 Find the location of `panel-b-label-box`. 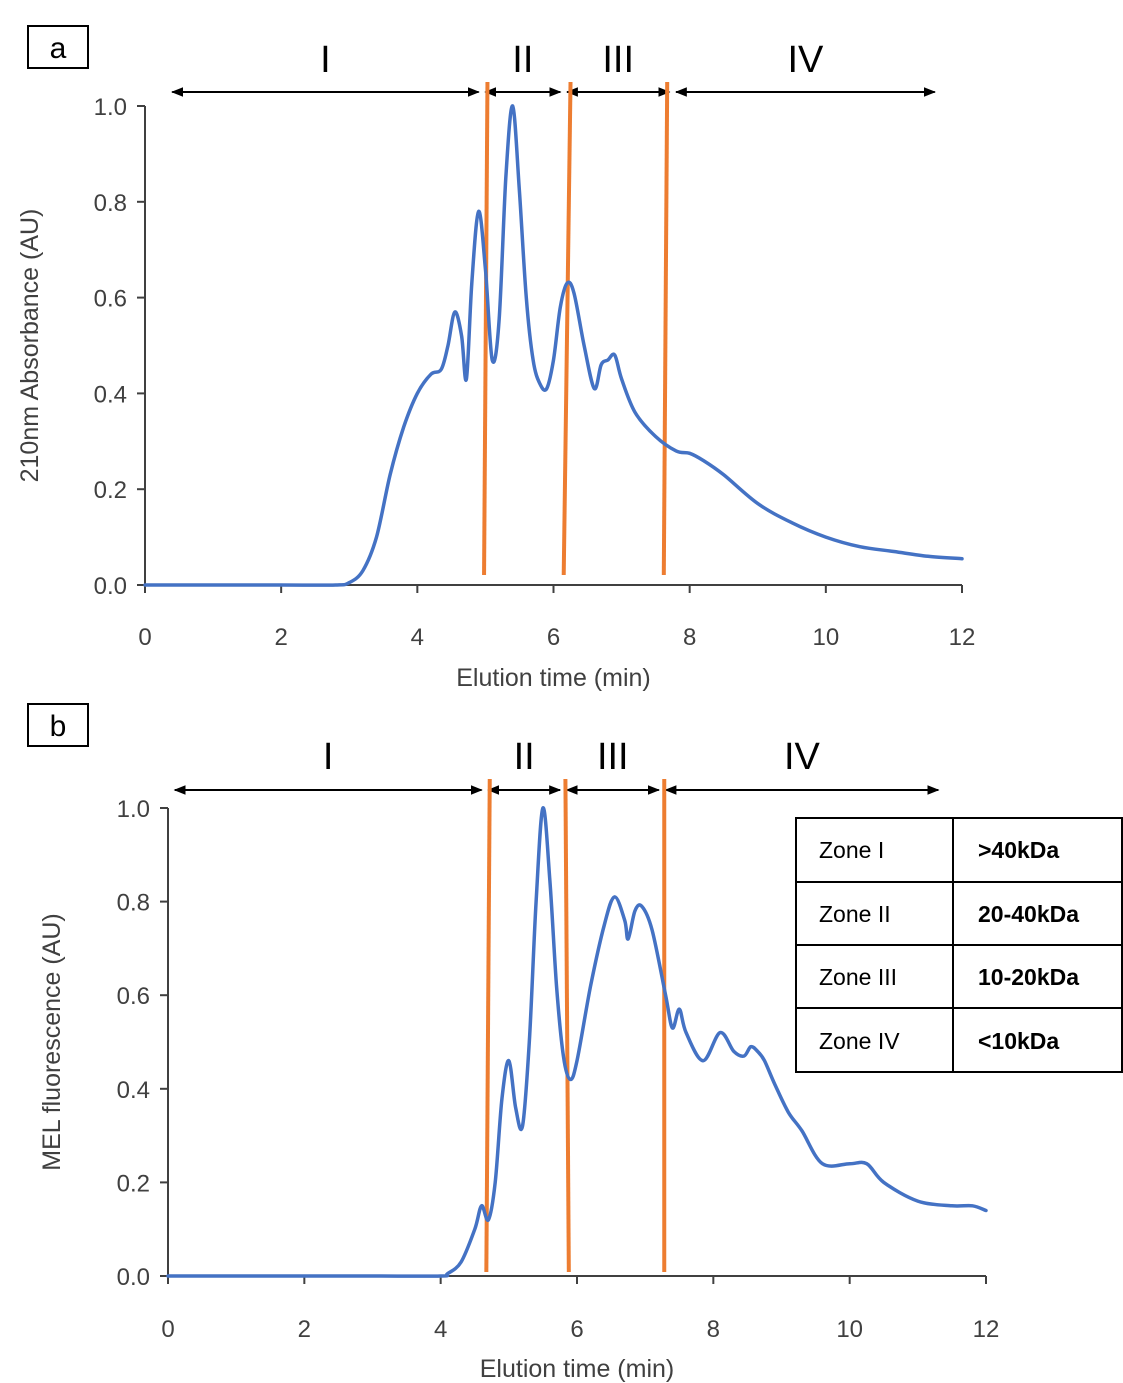

panel-b-label-box is located at coordinates (58, 725).